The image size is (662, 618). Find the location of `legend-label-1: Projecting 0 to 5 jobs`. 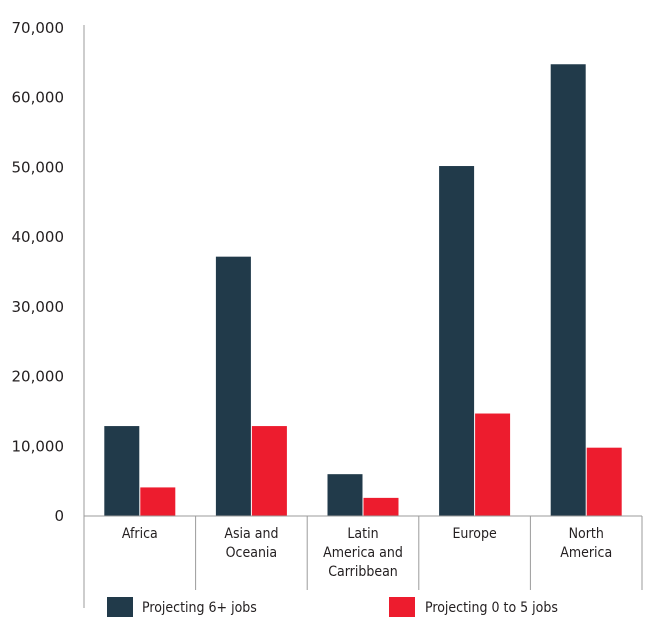

legend-label-1: Projecting 0 to 5 jobs is located at coordinates (491, 608).